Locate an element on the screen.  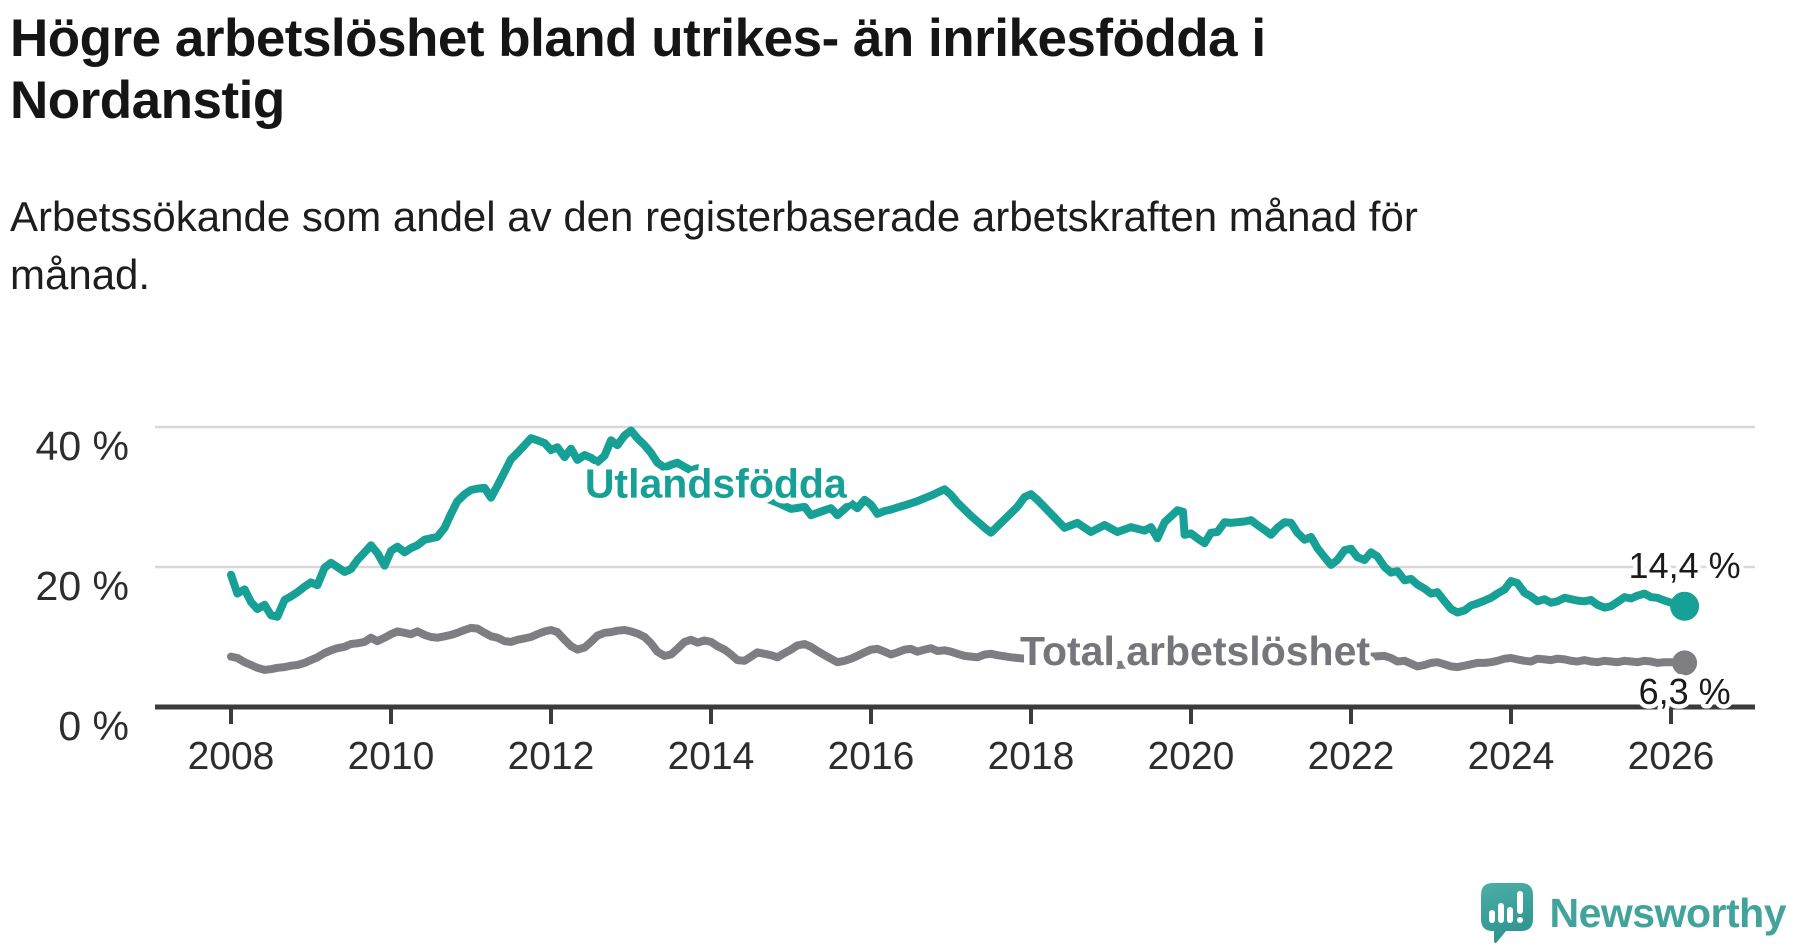
x-tick-label-2026: 2026 is located at coordinates (1671, 756).